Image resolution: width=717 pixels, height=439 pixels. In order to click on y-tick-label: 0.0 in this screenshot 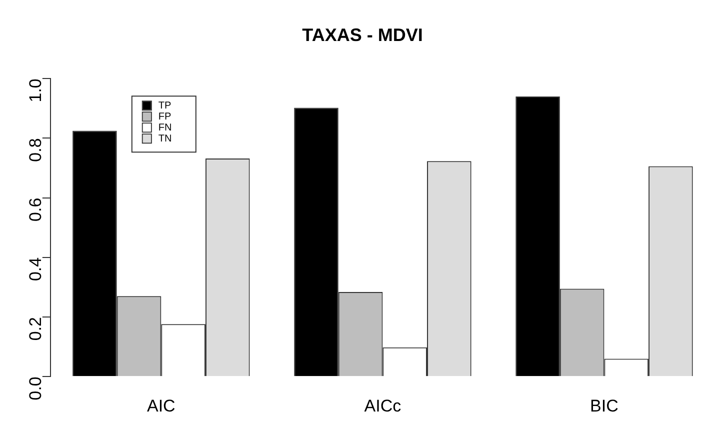, I will do `click(36, 388)`.